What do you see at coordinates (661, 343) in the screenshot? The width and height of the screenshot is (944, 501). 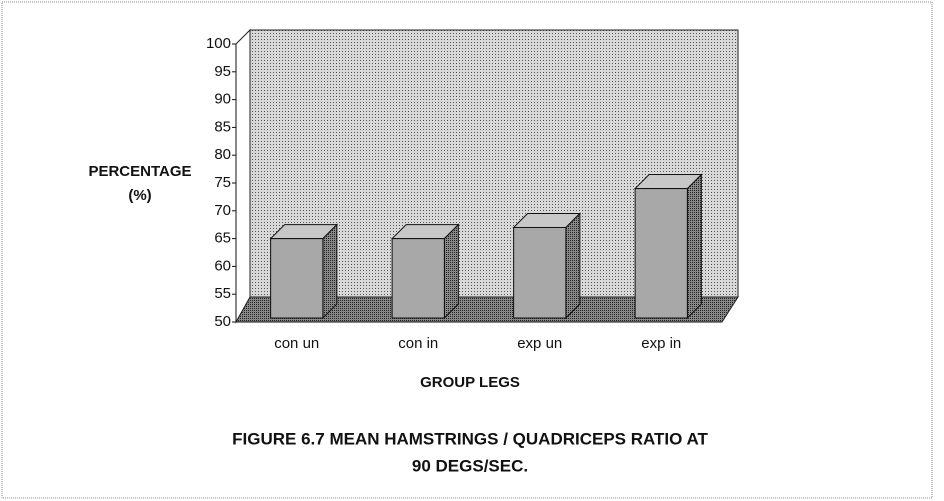 I see `x-tick-label: exp in` at bounding box center [661, 343].